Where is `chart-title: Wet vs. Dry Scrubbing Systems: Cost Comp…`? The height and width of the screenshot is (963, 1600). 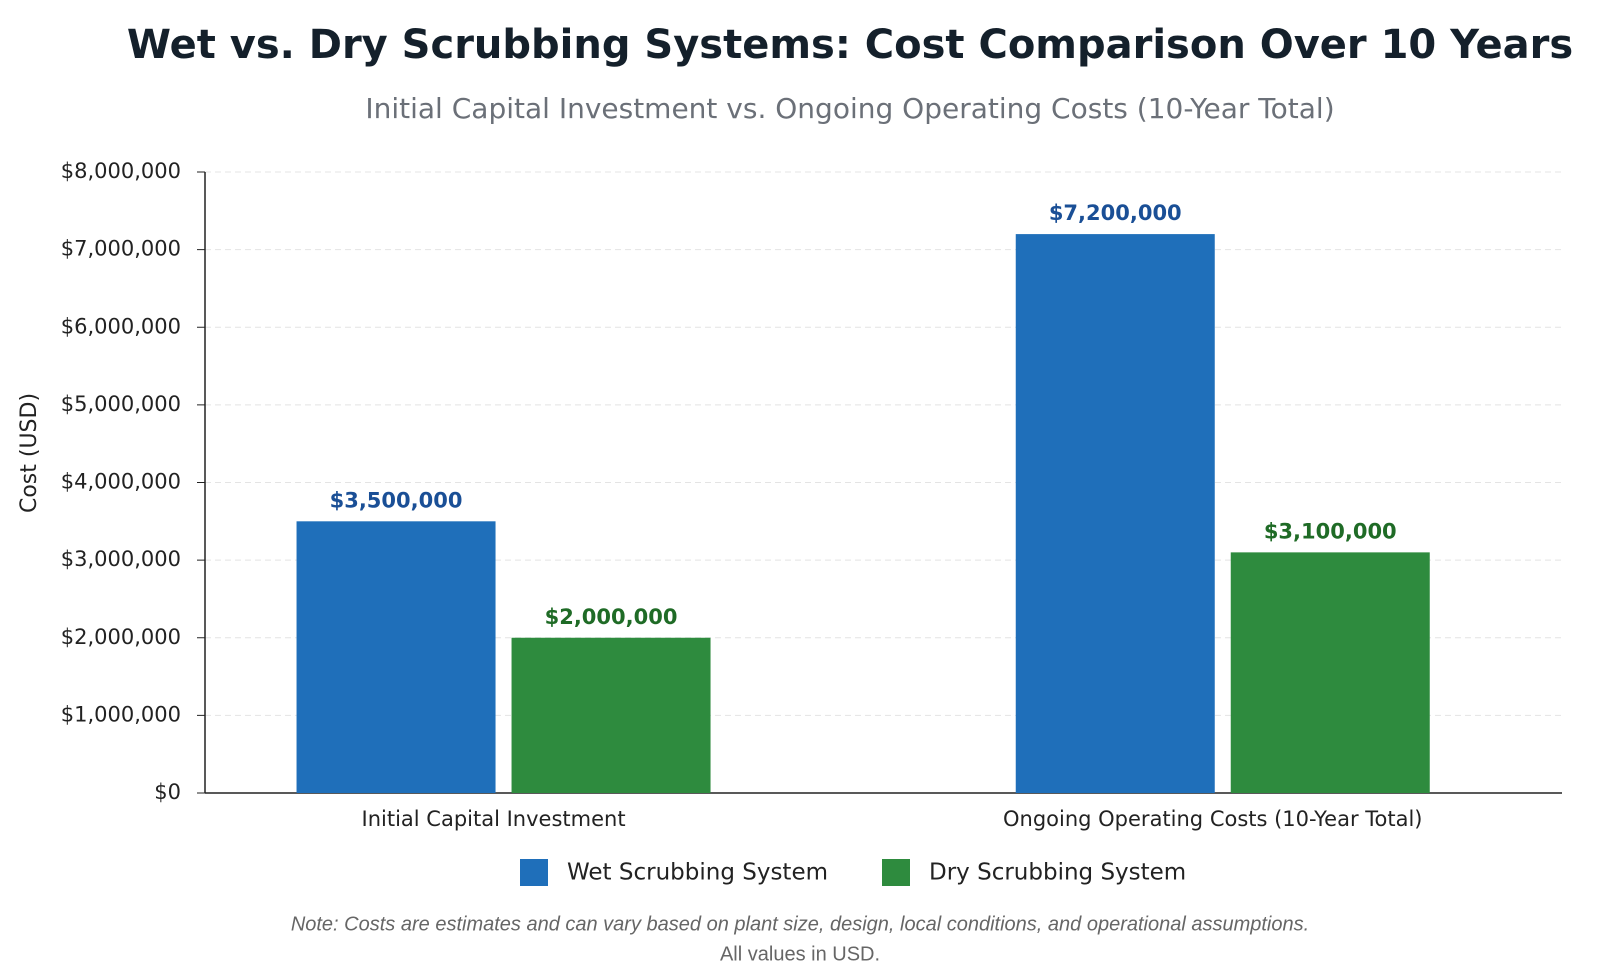
chart-title: Wet vs. Dry Scrubbing Systems: Cost Comp… is located at coordinates (850, 45).